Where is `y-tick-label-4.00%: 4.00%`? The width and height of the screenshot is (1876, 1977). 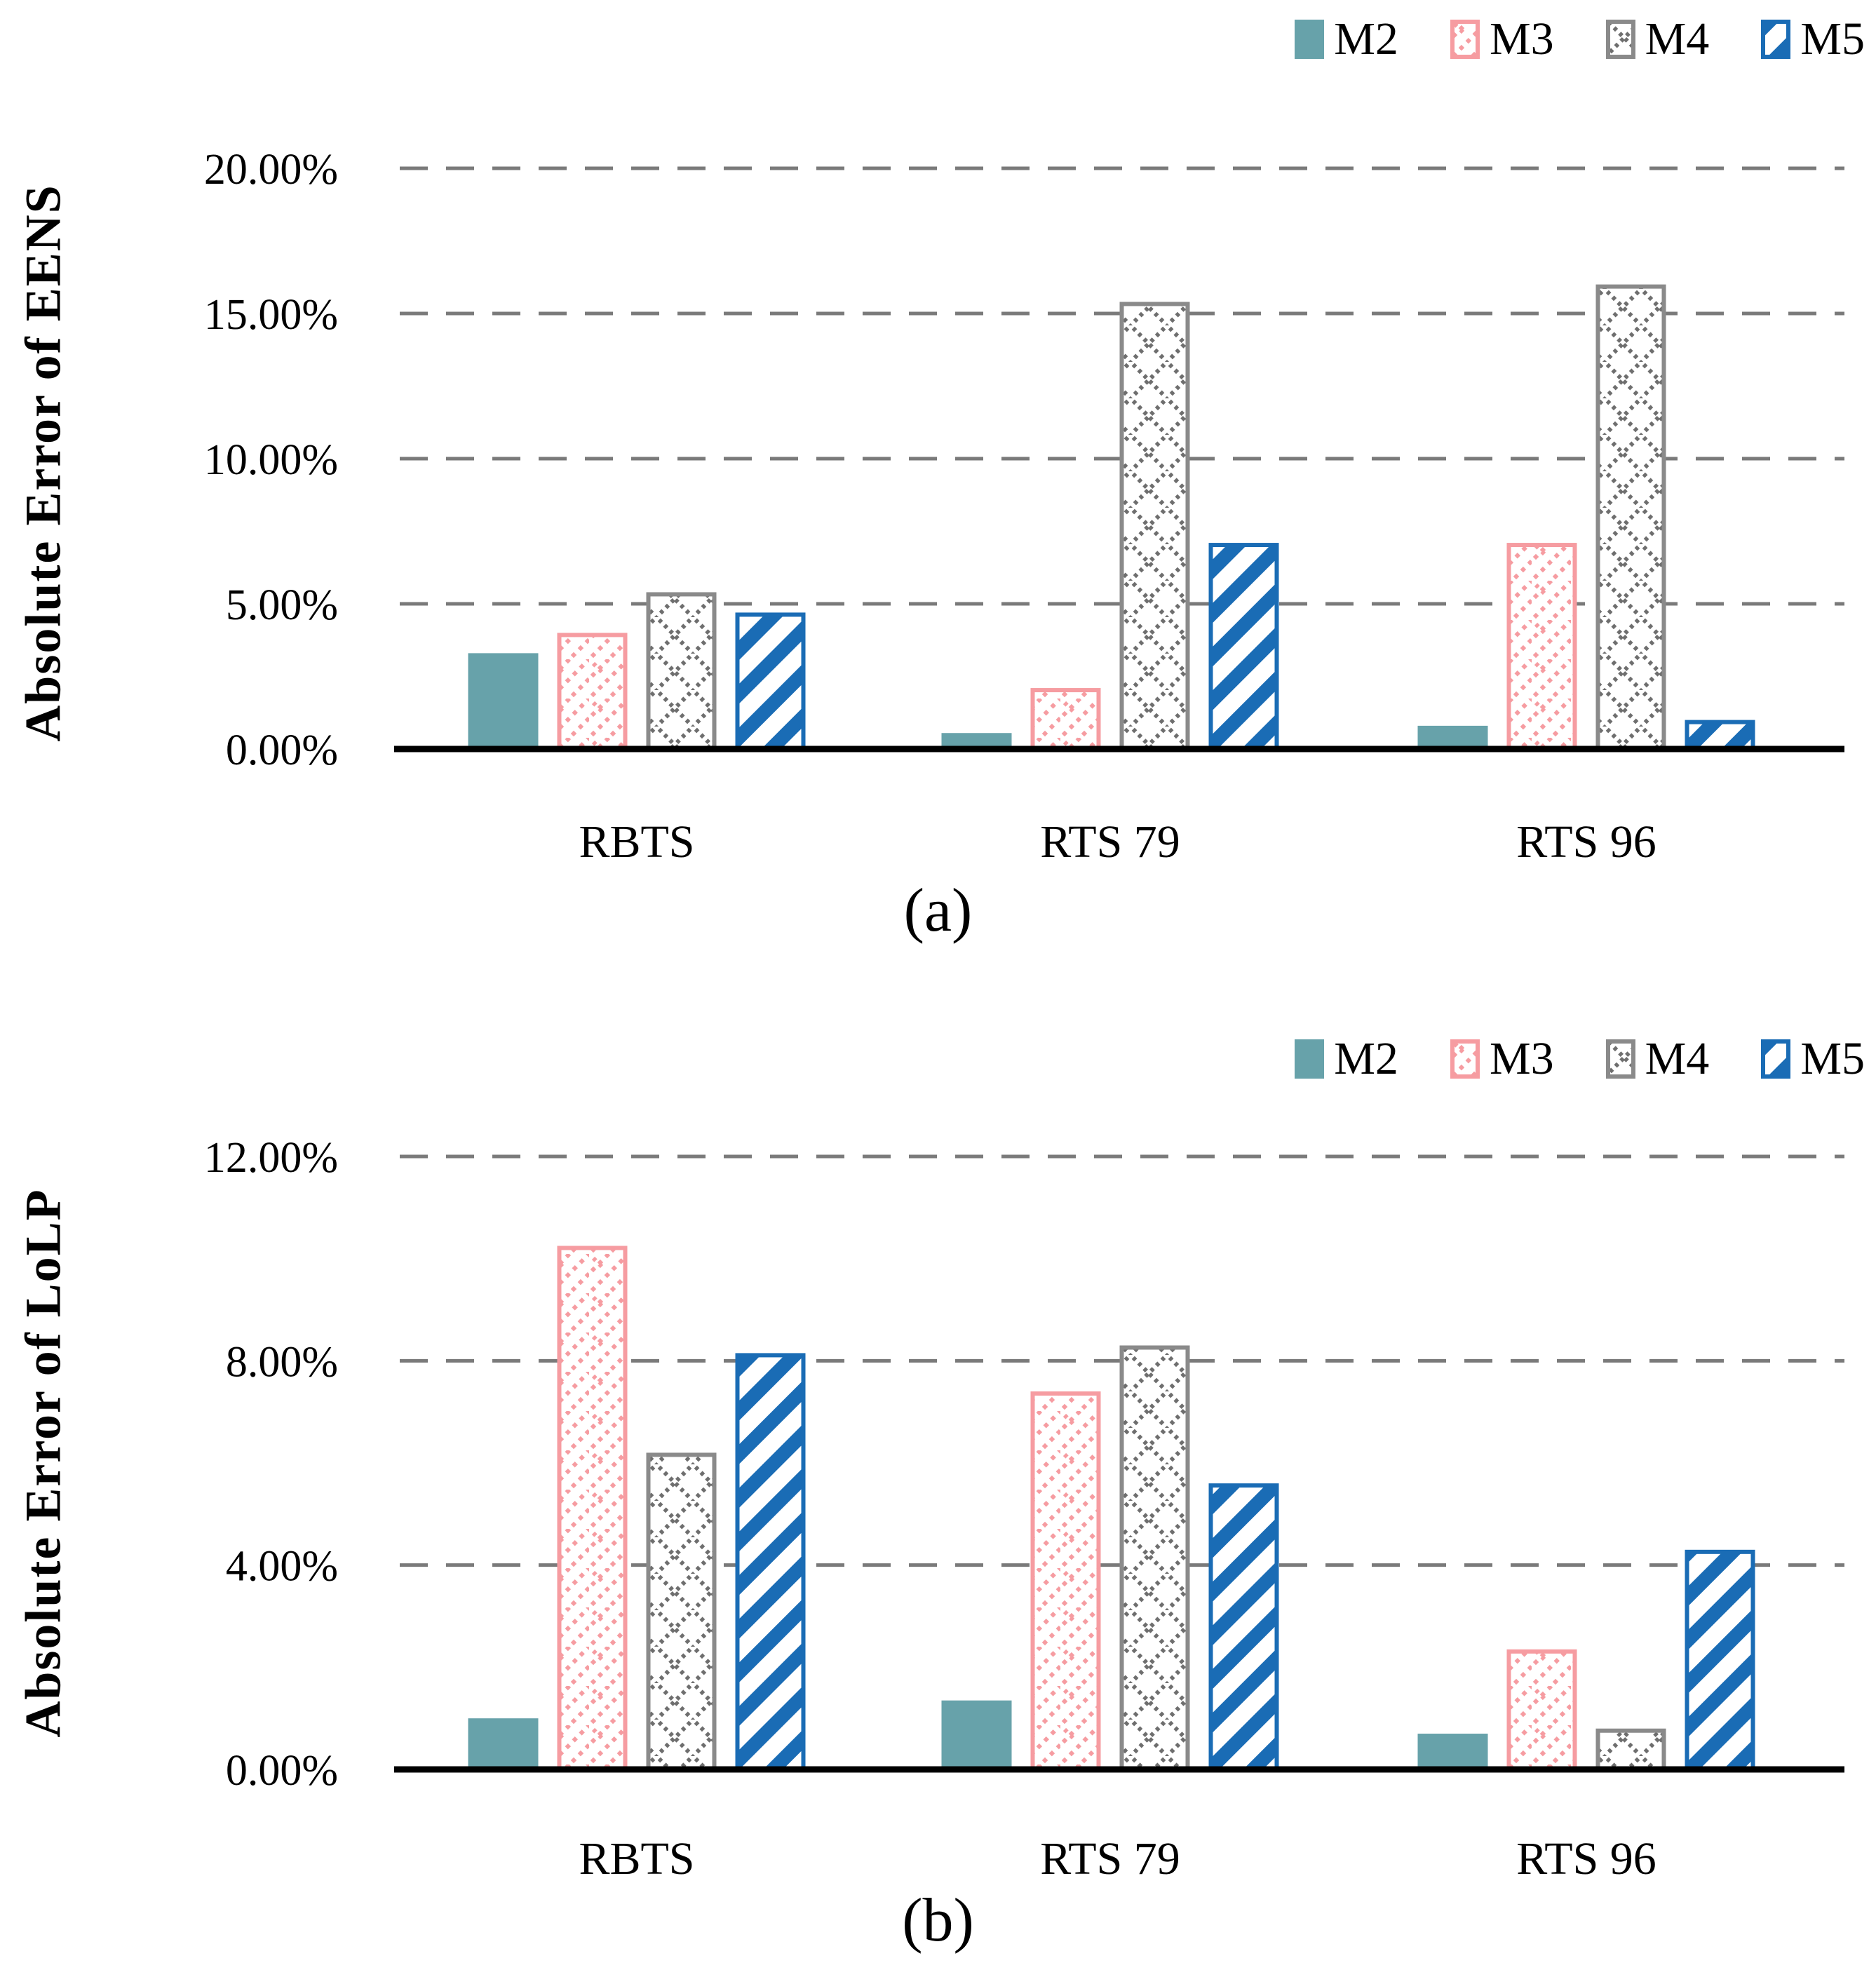 y-tick-label-4.00%: 4.00% is located at coordinates (282, 1567).